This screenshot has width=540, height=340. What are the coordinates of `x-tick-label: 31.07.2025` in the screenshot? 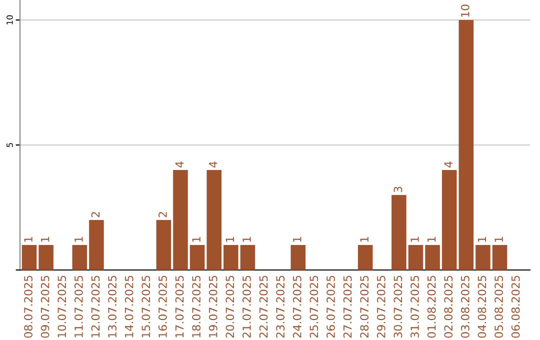 It's located at (414, 307).